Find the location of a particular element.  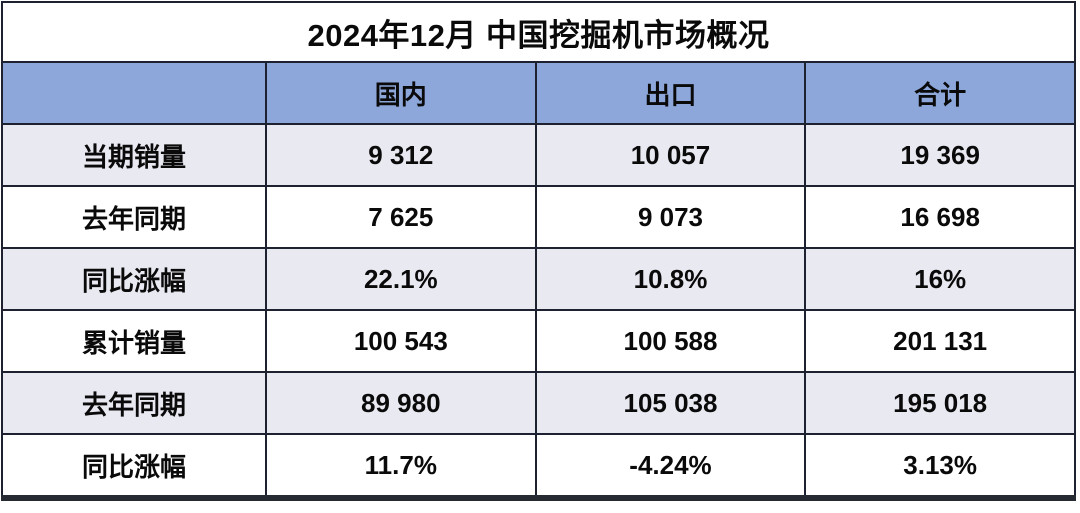

table-cell: 10.8% is located at coordinates (670, 279).